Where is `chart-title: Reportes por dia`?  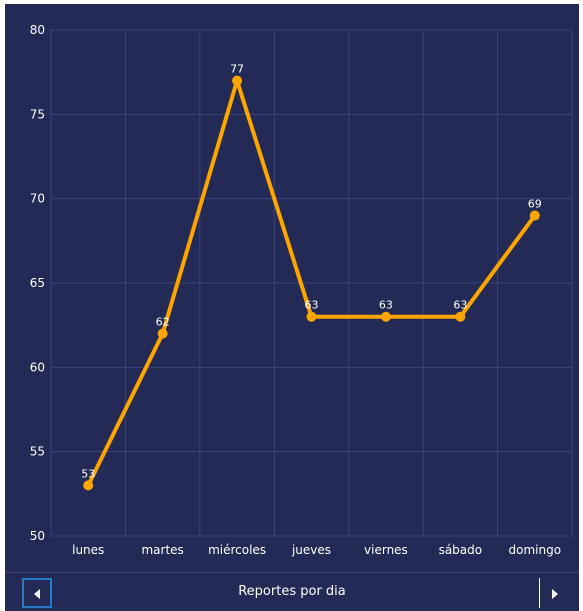
chart-title: Reportes por dia is located at coordinates (292, 591).